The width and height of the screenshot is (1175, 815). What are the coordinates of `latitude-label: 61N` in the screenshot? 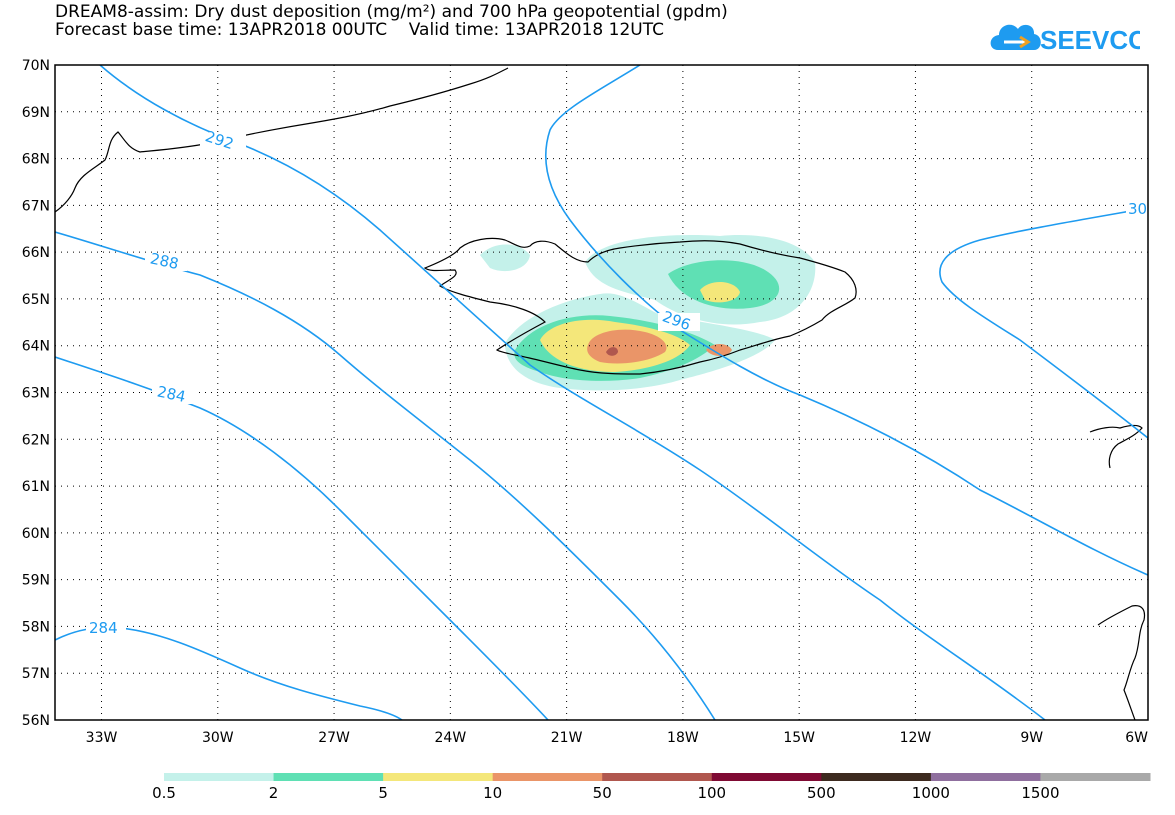 It's located at (36, 487).